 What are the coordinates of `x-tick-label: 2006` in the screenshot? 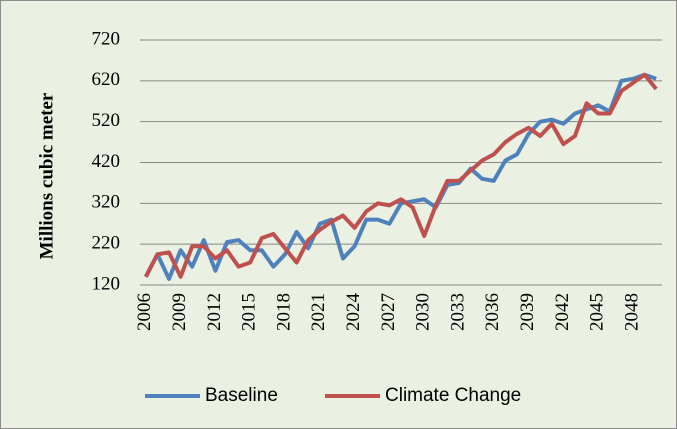 It's located at (144, 312).